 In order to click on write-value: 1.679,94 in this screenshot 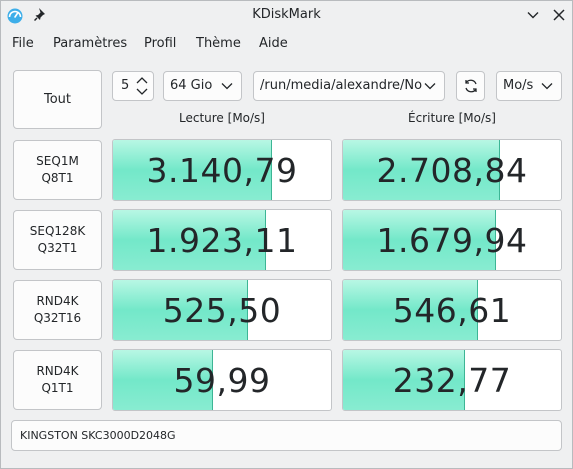, I will do `click(452, 240)`.